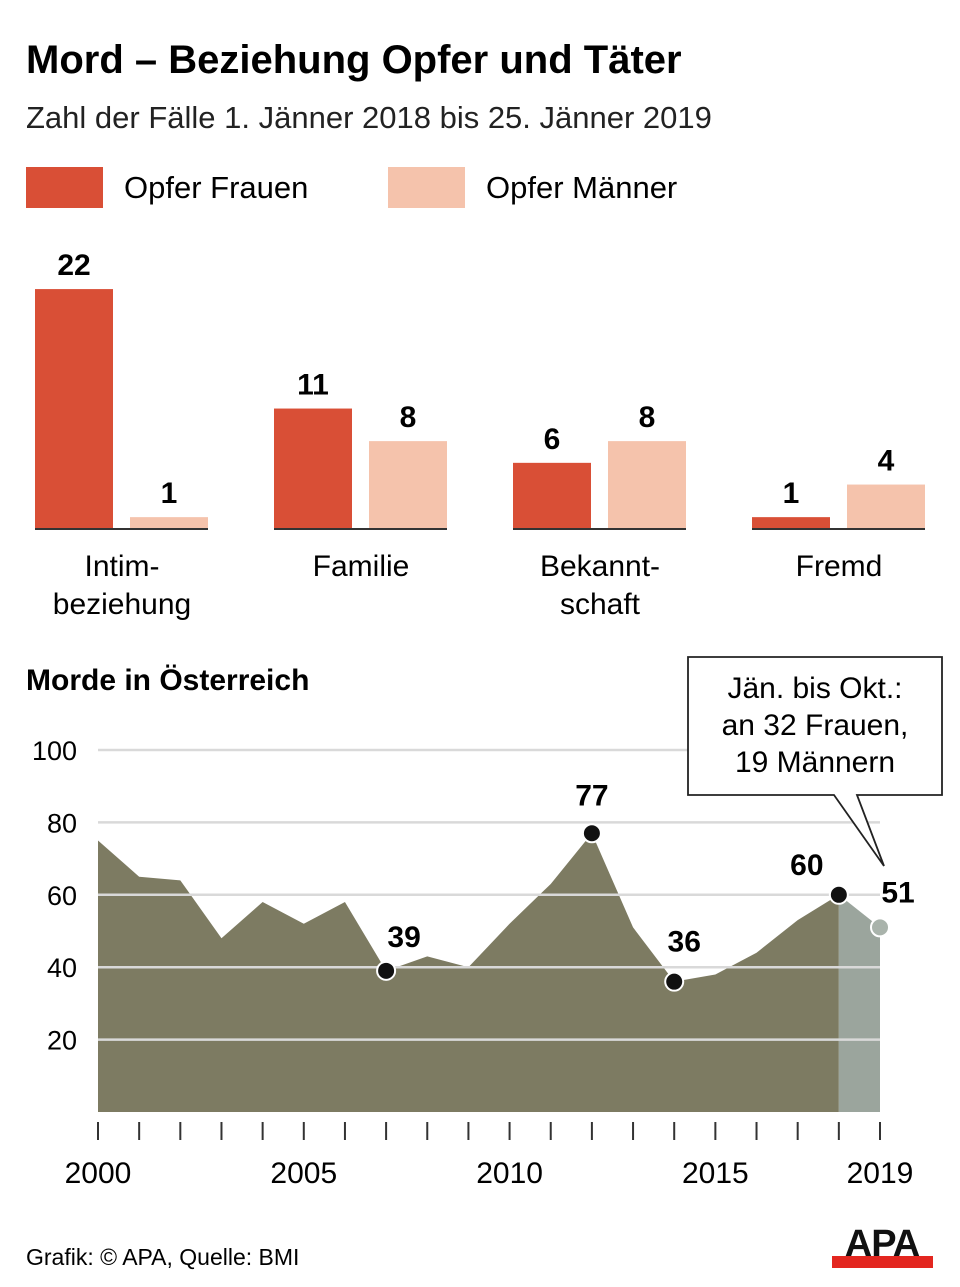  I want to click on bar-value-label: 11, so click(313, 385).